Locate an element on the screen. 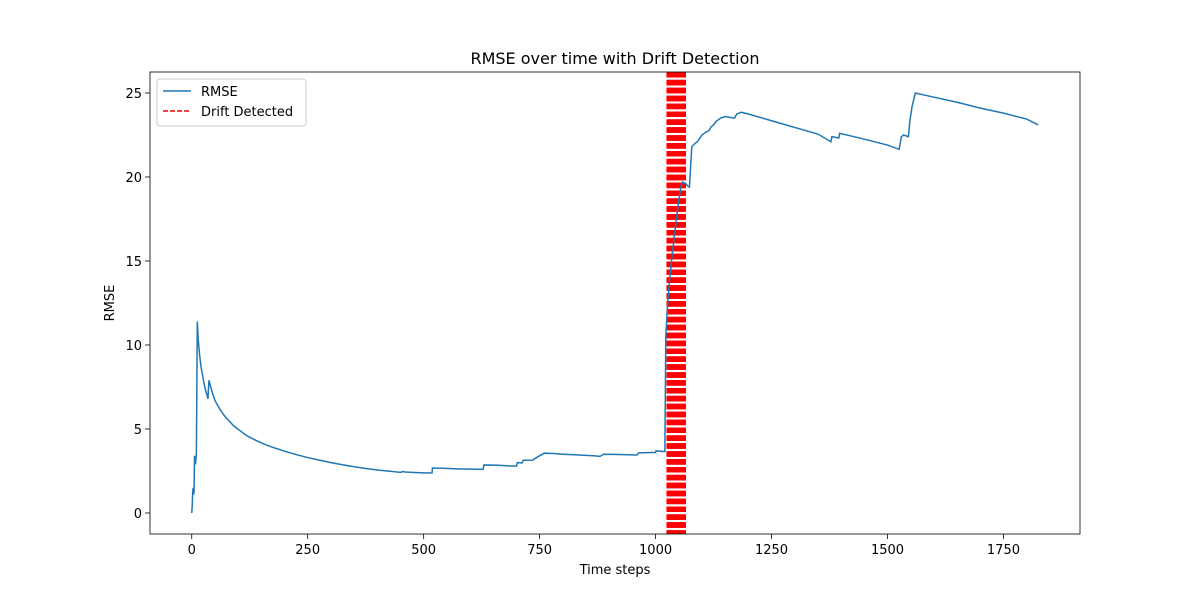 This screenshot has height=604, width=1200. legend-drift-label: Drift Detected is located at coordinates (247, 112).